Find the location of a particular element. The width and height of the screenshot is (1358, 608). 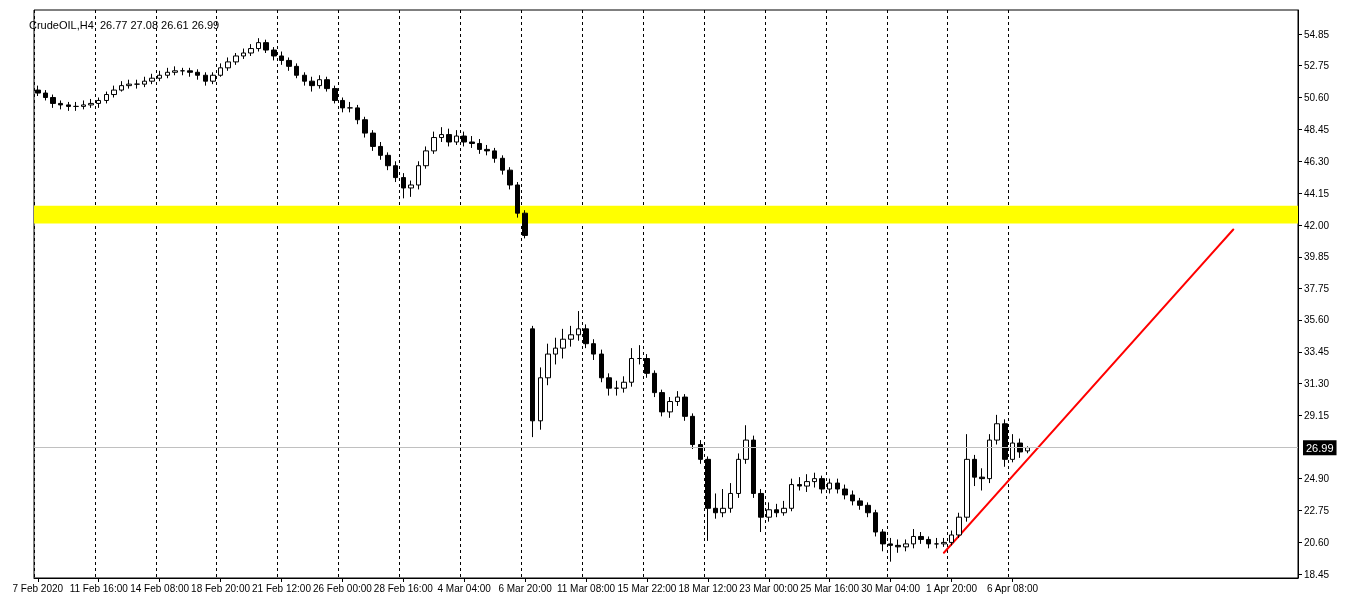

x-tick-label: 28 Feb 16:00 is located at coordinates (403, 588).